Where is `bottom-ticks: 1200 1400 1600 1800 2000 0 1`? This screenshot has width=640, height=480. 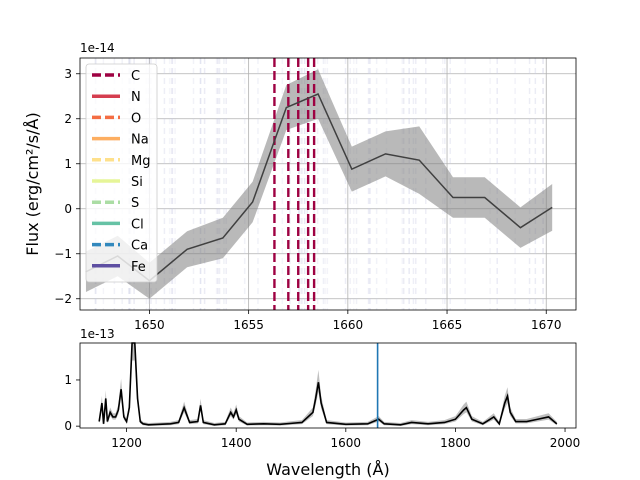
bottom-ticks: 1200 1400 1600 1800 2000 0 1 is located at coordinates (322, 411).